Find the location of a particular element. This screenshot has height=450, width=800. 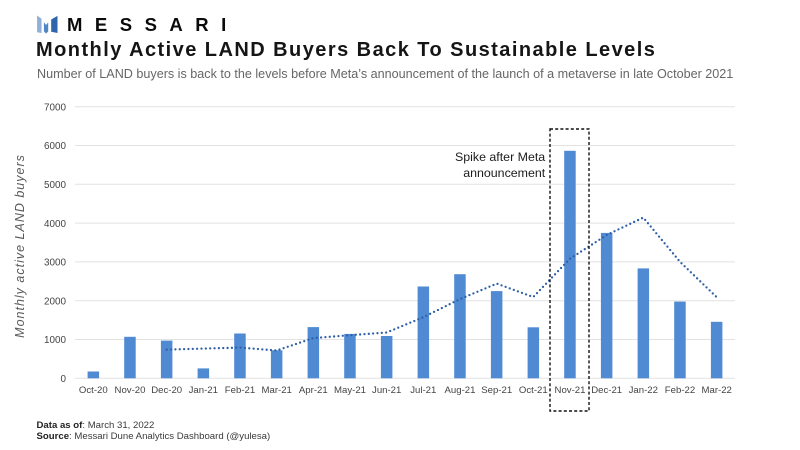

svg-text: Oct-20 is located at coordinates (93, 390).